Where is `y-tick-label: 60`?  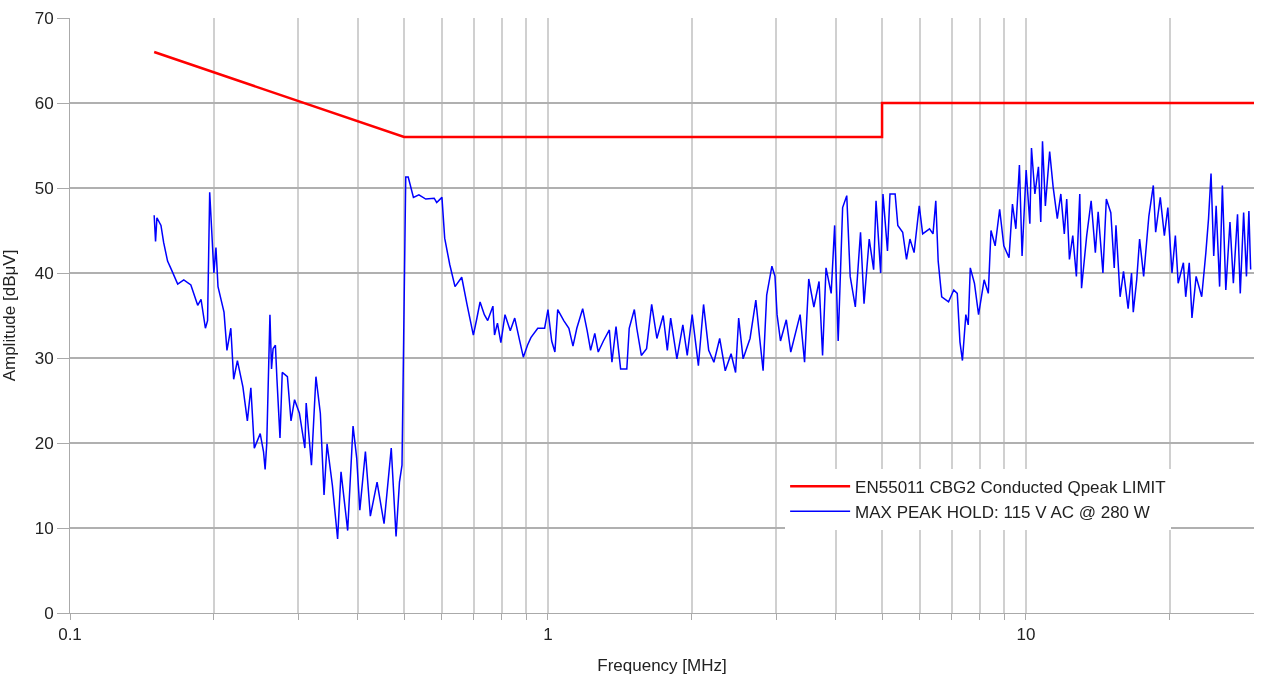 y-tick-label: 60 is located at coordinates (44, 103).